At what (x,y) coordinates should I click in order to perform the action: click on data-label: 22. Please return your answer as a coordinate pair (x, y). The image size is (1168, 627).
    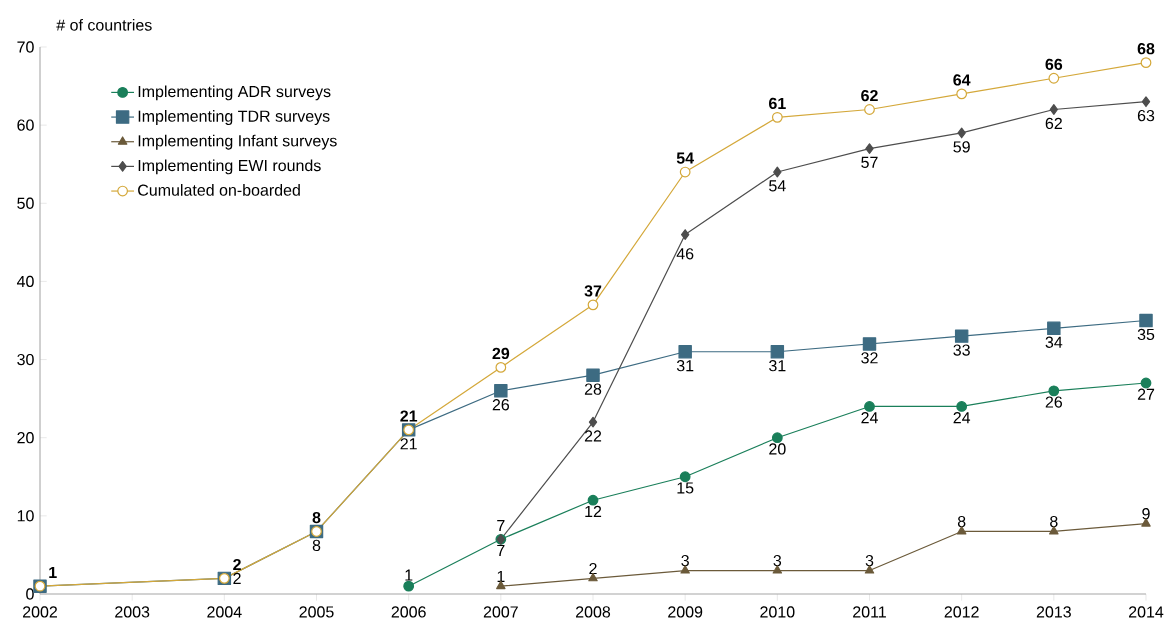
    Looking at the image, I should click on (593, 436).